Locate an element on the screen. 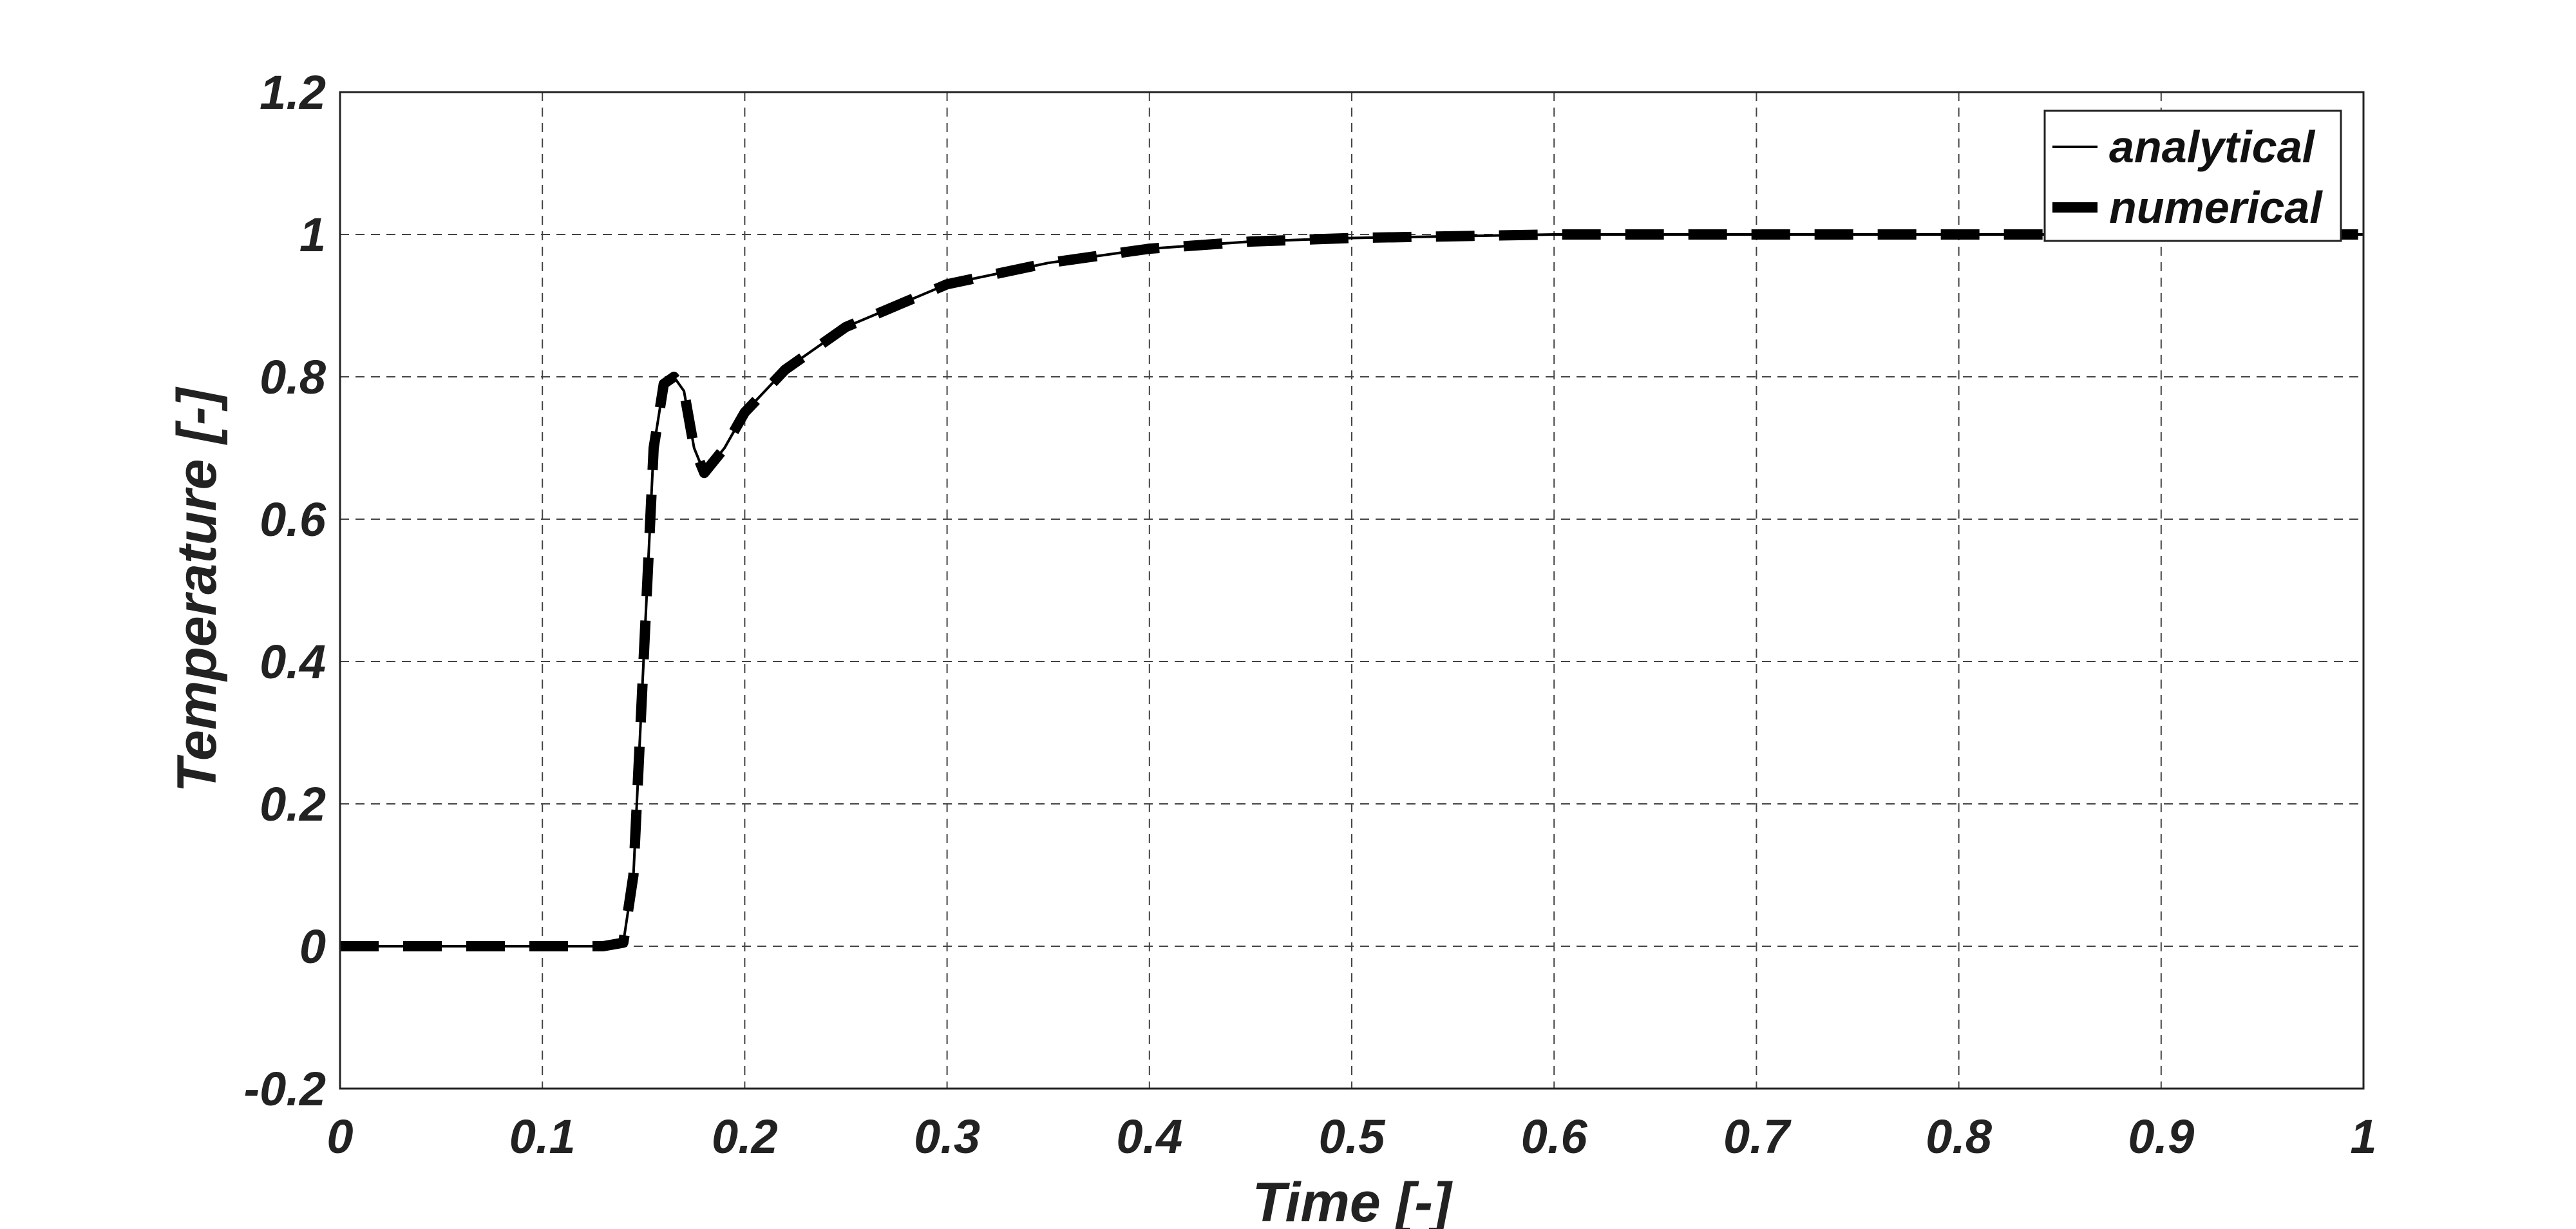 Image resolution: width=2576 pixels, height=1229 pixels. x-tick-label: 0.4 is located at coordinates (1149, 1136).